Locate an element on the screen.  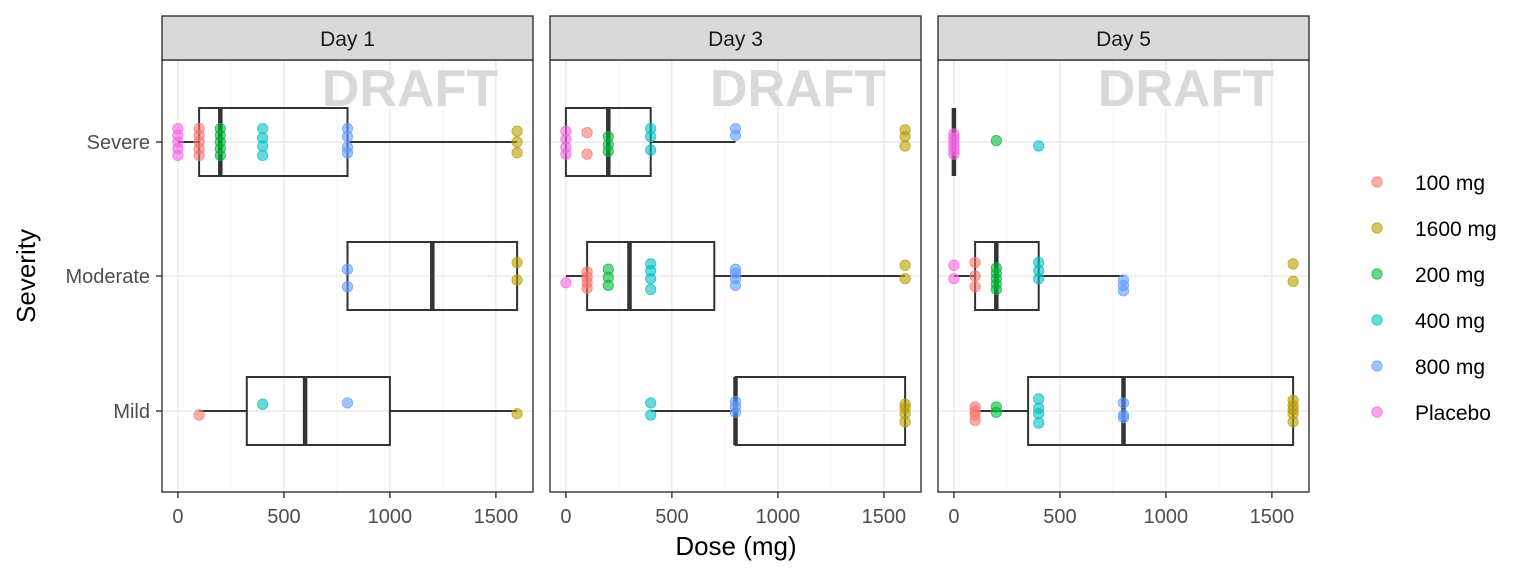
facet-strip-label: Day 1 is located at coordinates (347, 39).